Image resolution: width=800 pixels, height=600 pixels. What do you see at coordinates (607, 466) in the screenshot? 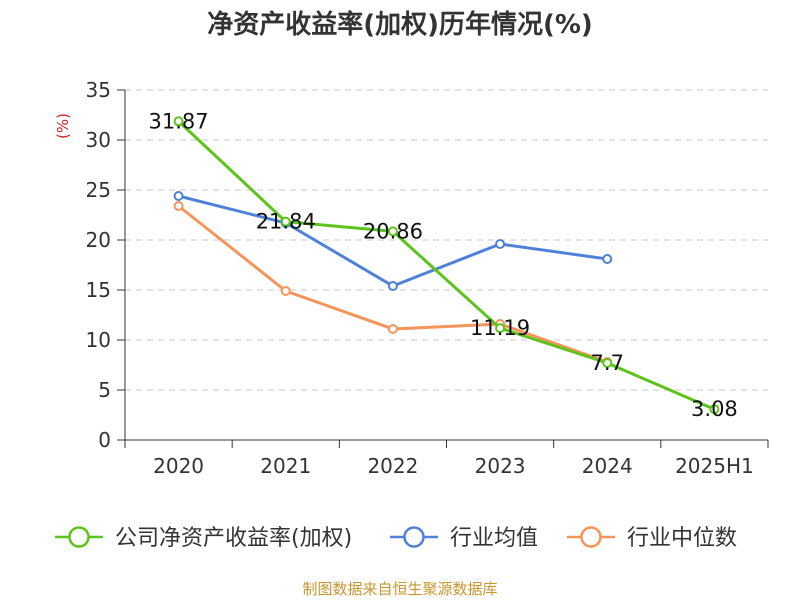
I see `x-tick-label: 2024` at bounding box center [607, 466].